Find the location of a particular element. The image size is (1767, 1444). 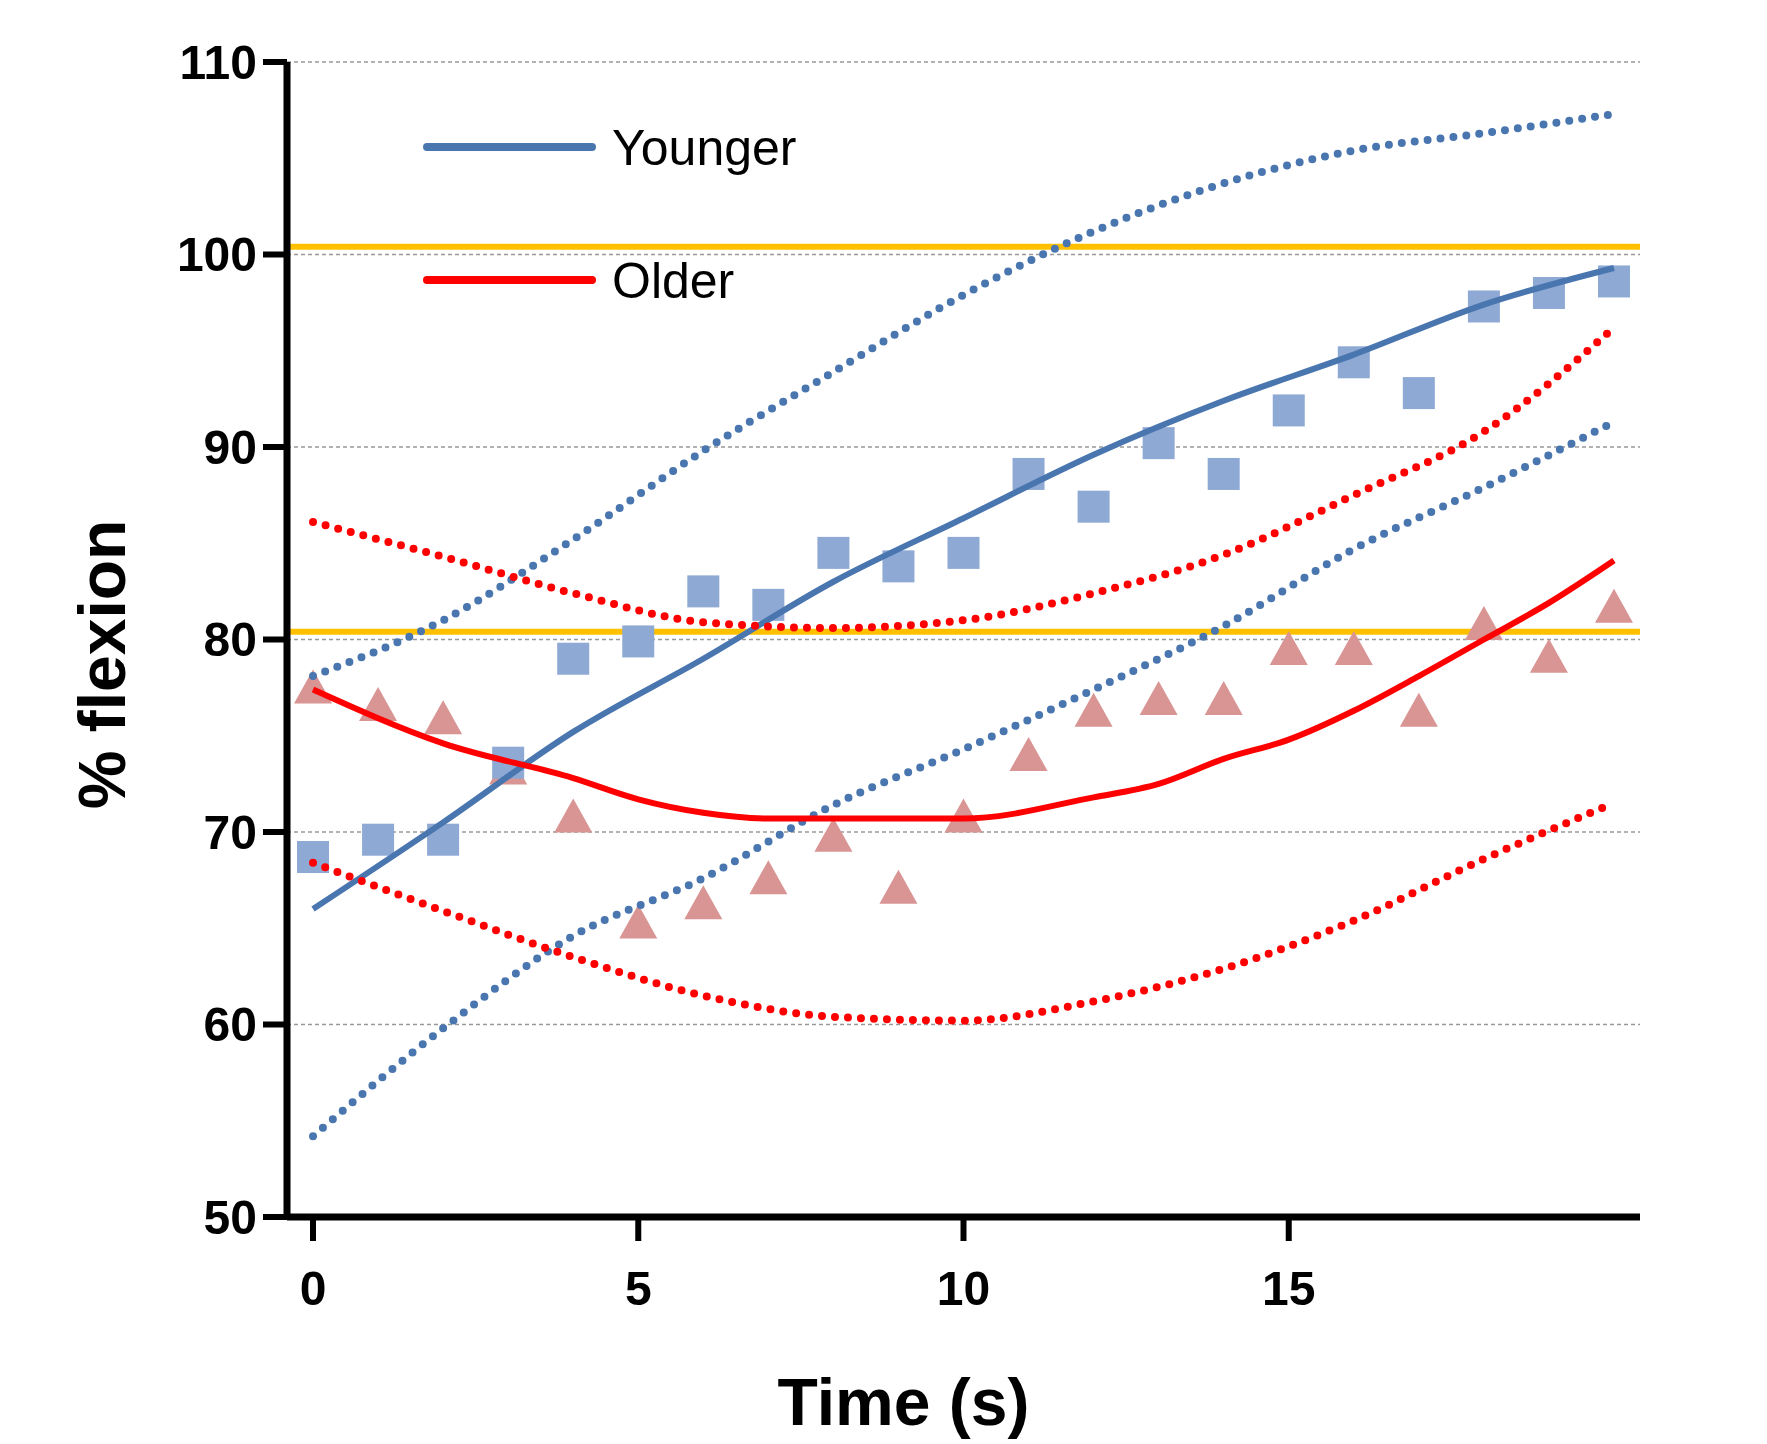

x-tick-label: 0 is located at coordinates (313, 1288).